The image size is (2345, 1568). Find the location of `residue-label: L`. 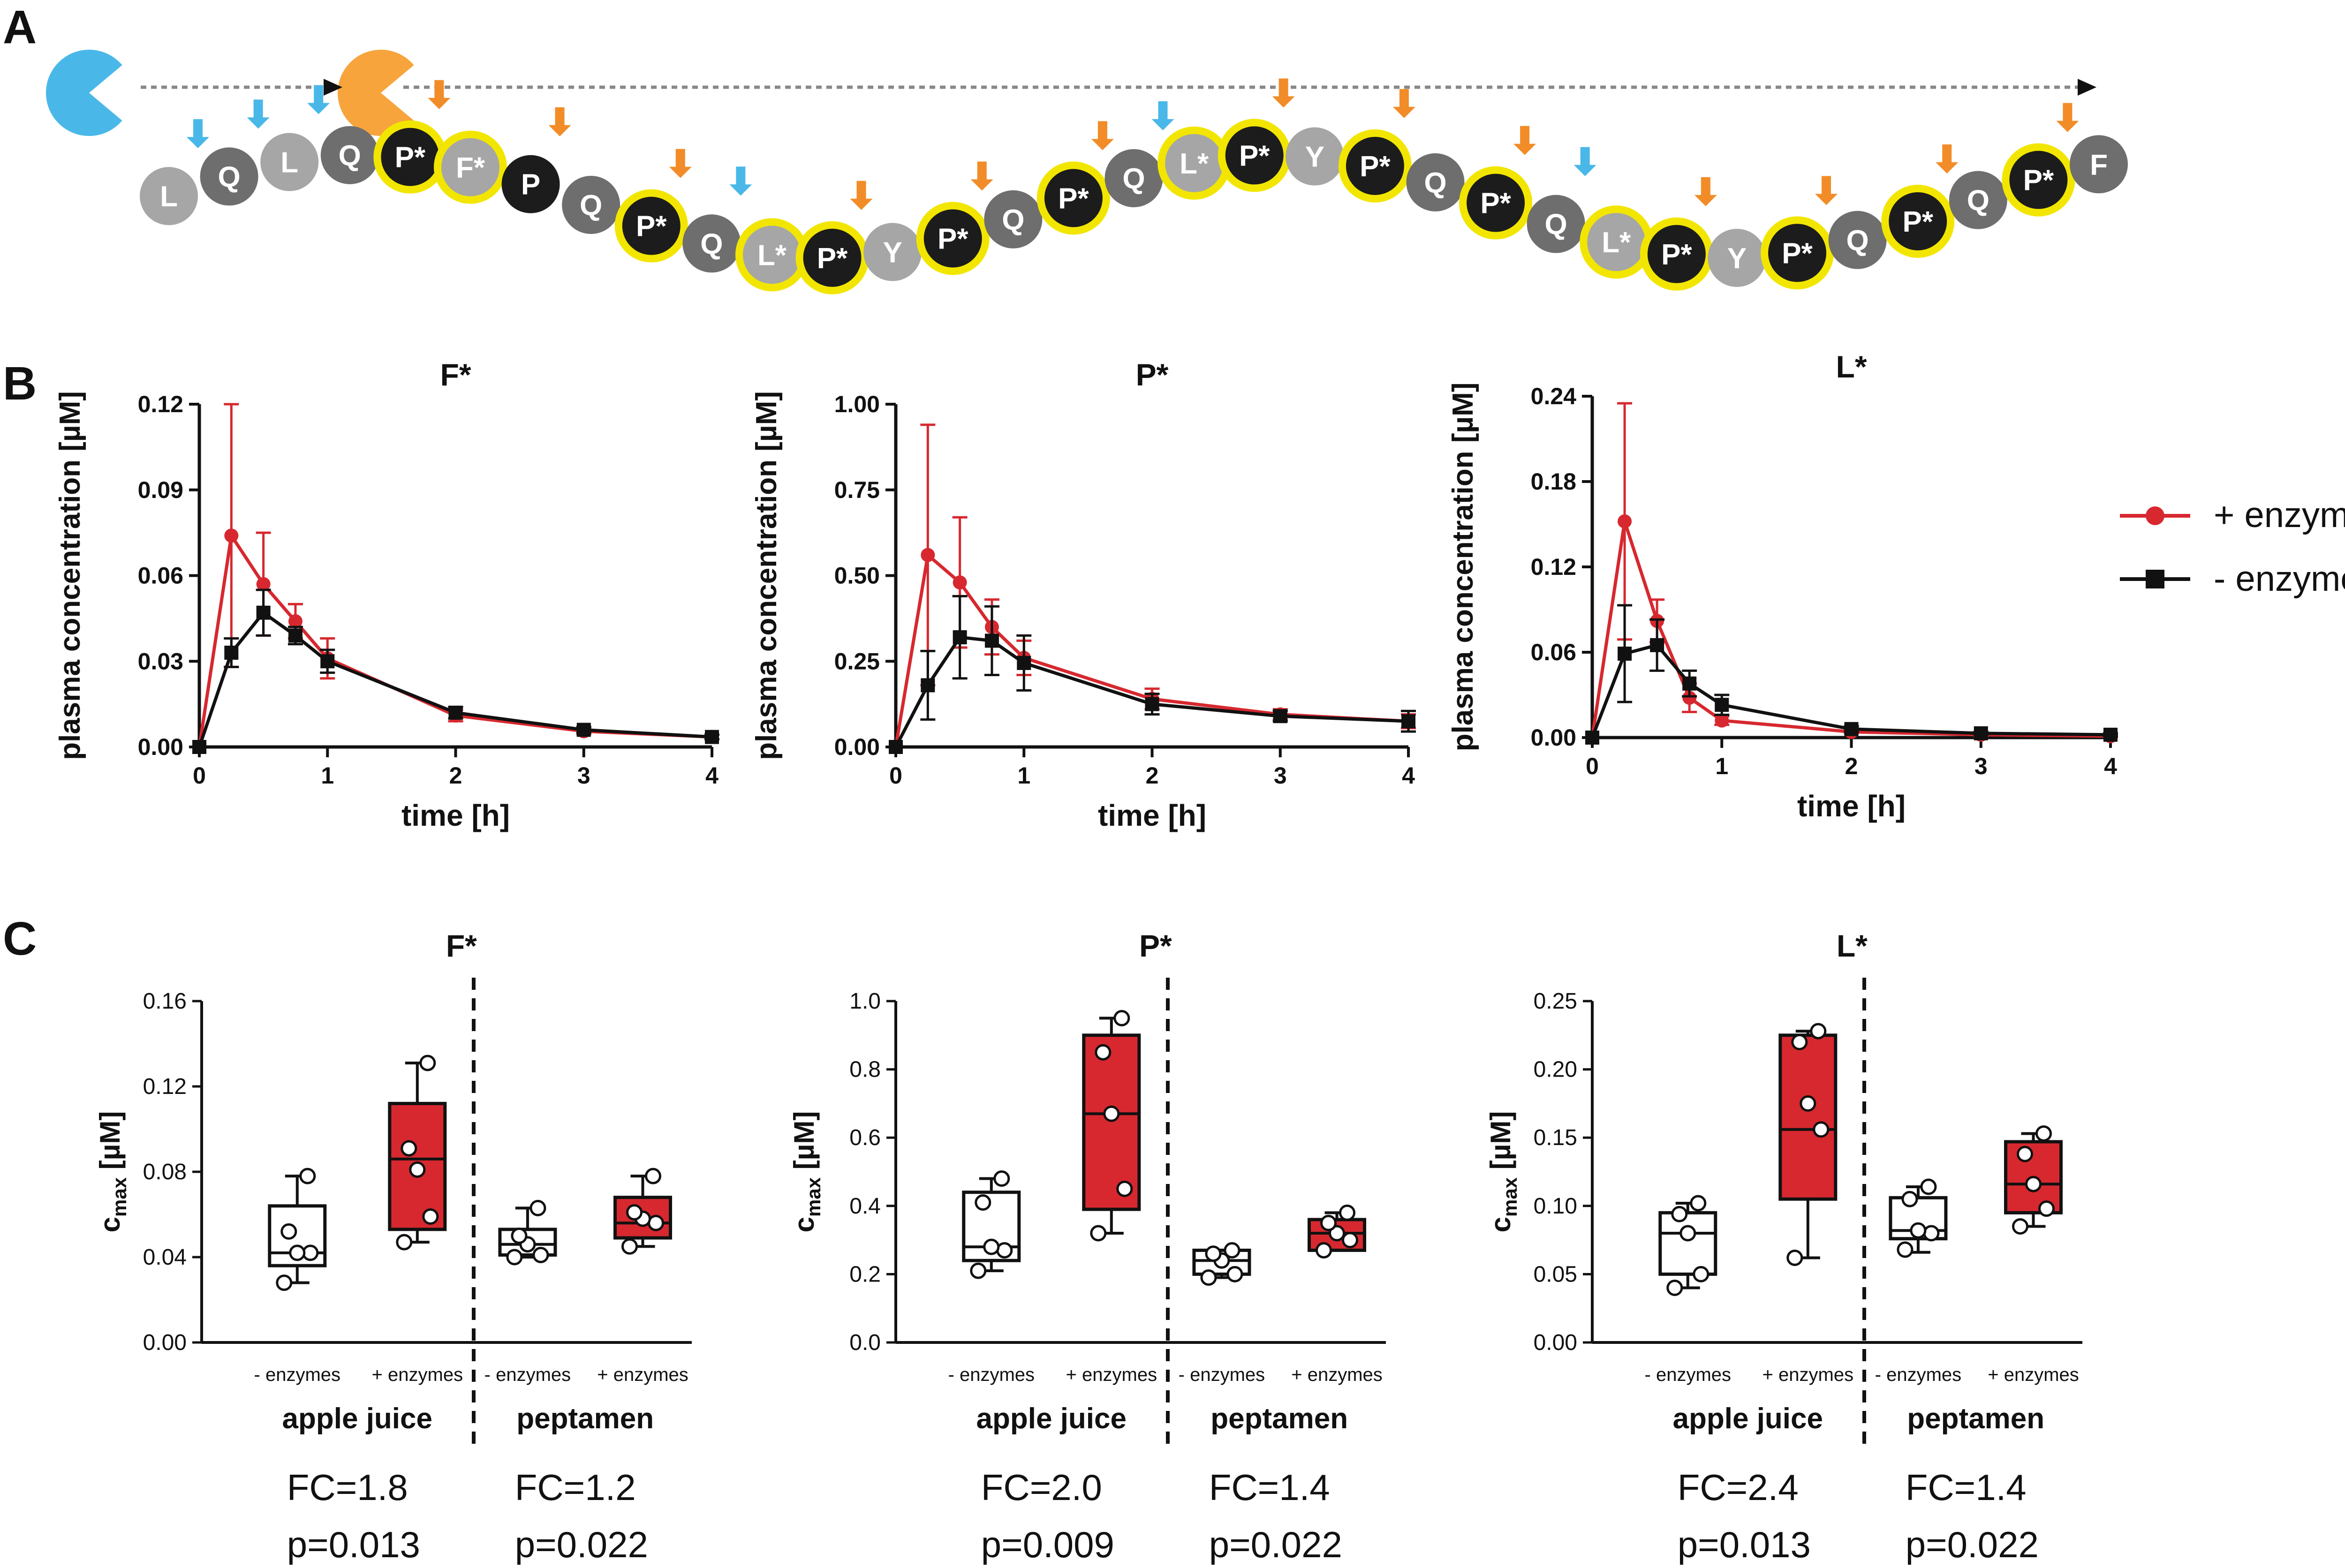

residue-label: L is located at coordinates (169, 197).